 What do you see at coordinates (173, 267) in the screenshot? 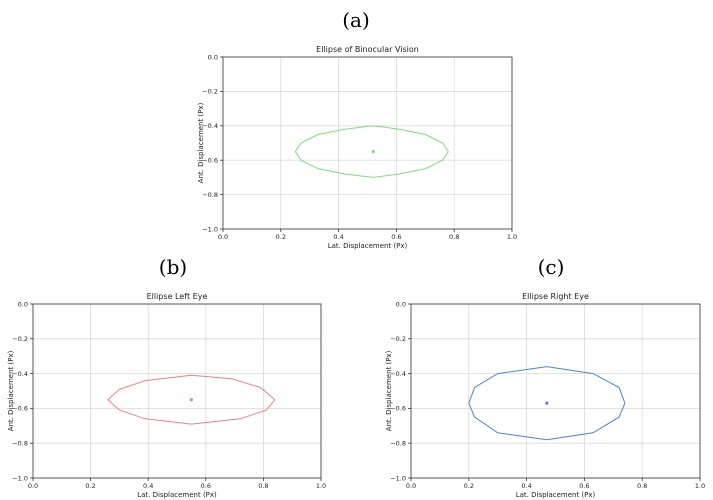
I see `panel-letter-b: (b)` at bounding box center [173, 267].